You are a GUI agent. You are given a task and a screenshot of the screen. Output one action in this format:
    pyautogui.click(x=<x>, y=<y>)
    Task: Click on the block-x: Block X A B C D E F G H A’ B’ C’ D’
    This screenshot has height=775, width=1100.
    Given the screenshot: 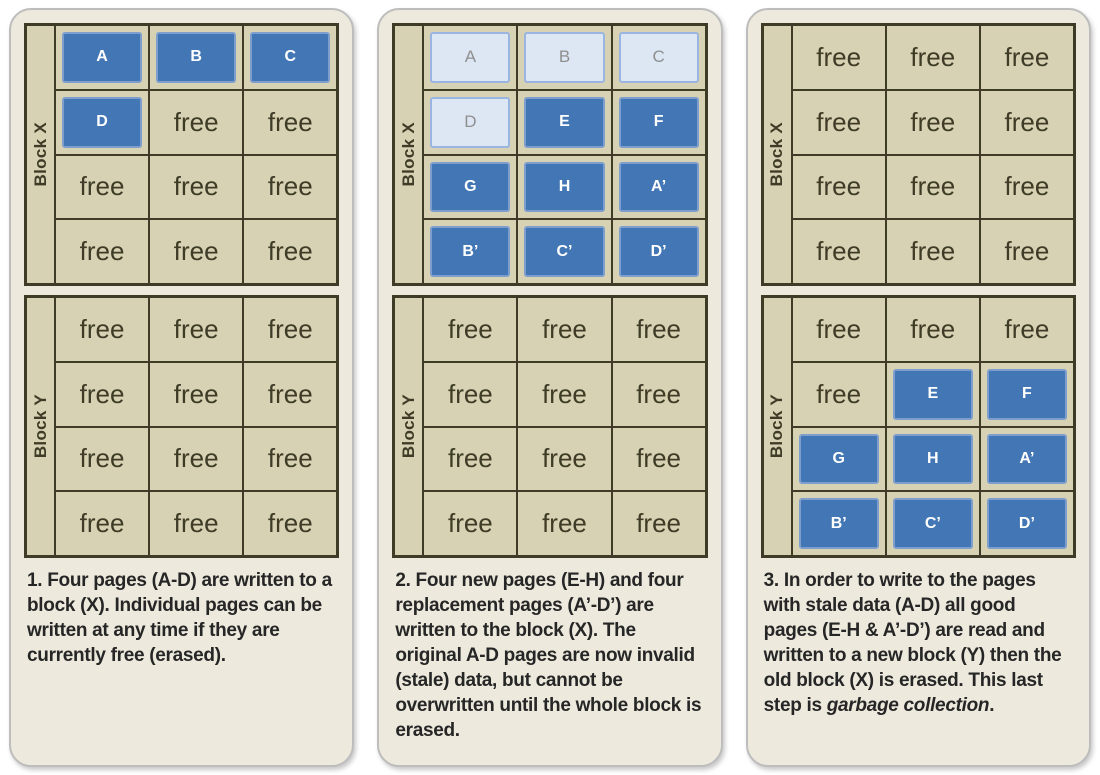 What is the action you would take?
    pyautogui.click(x=550, y=154)
    